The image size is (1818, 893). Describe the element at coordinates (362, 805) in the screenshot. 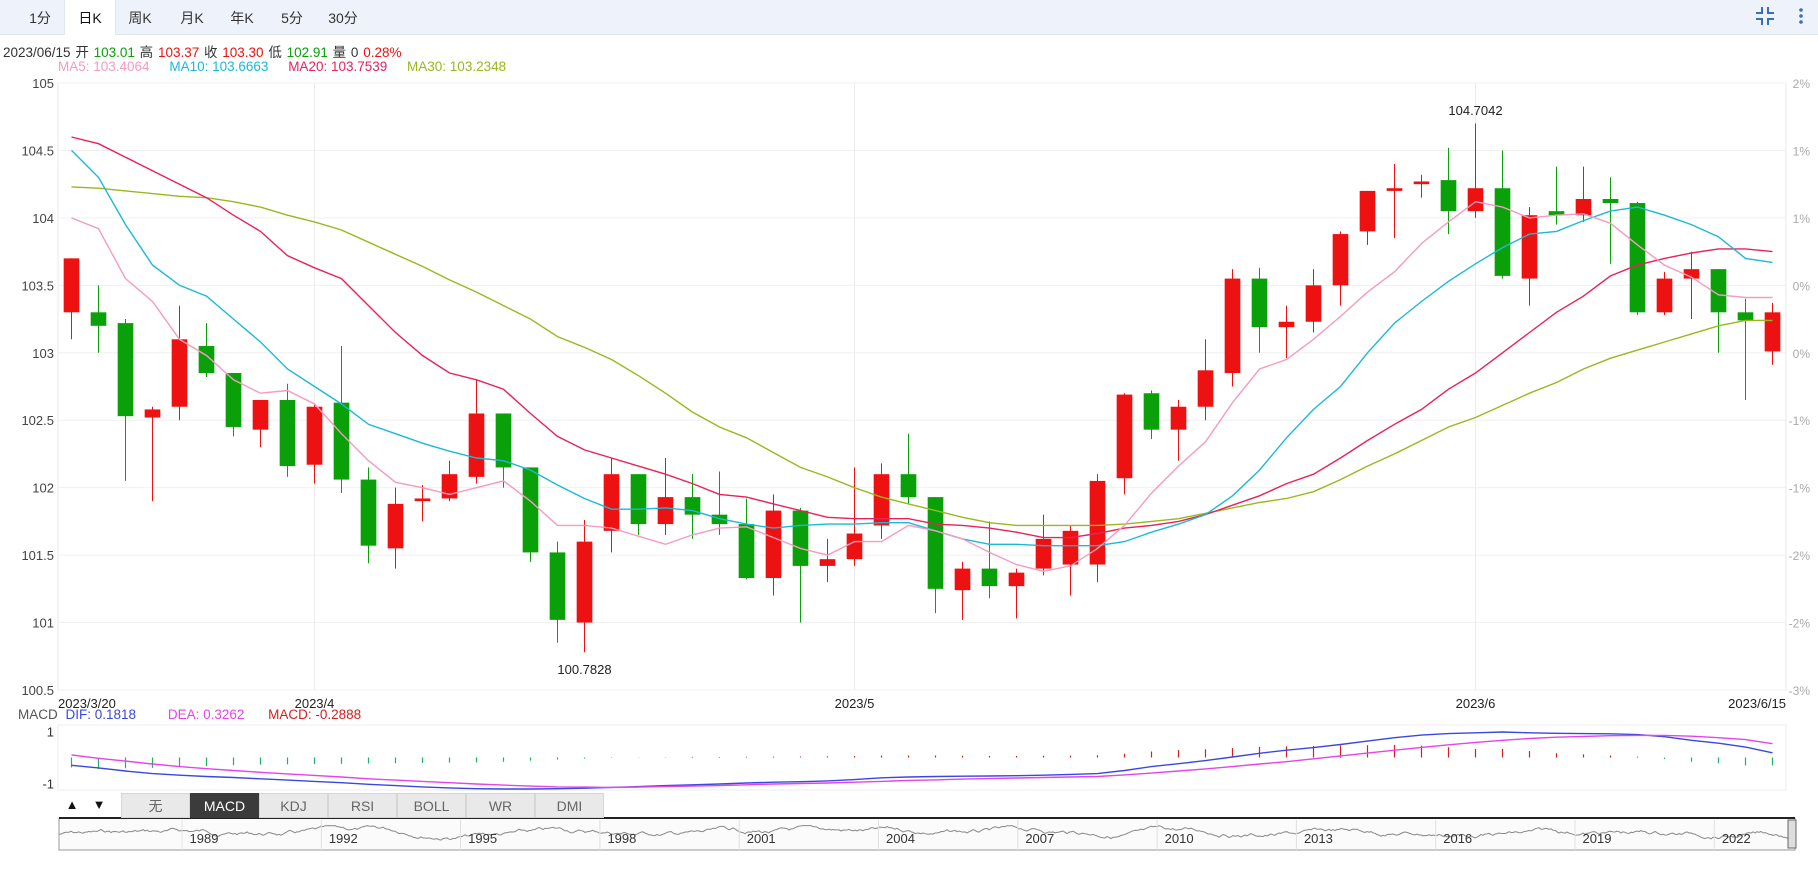

I see `indicator-tab-rsi: RSI` at that location.